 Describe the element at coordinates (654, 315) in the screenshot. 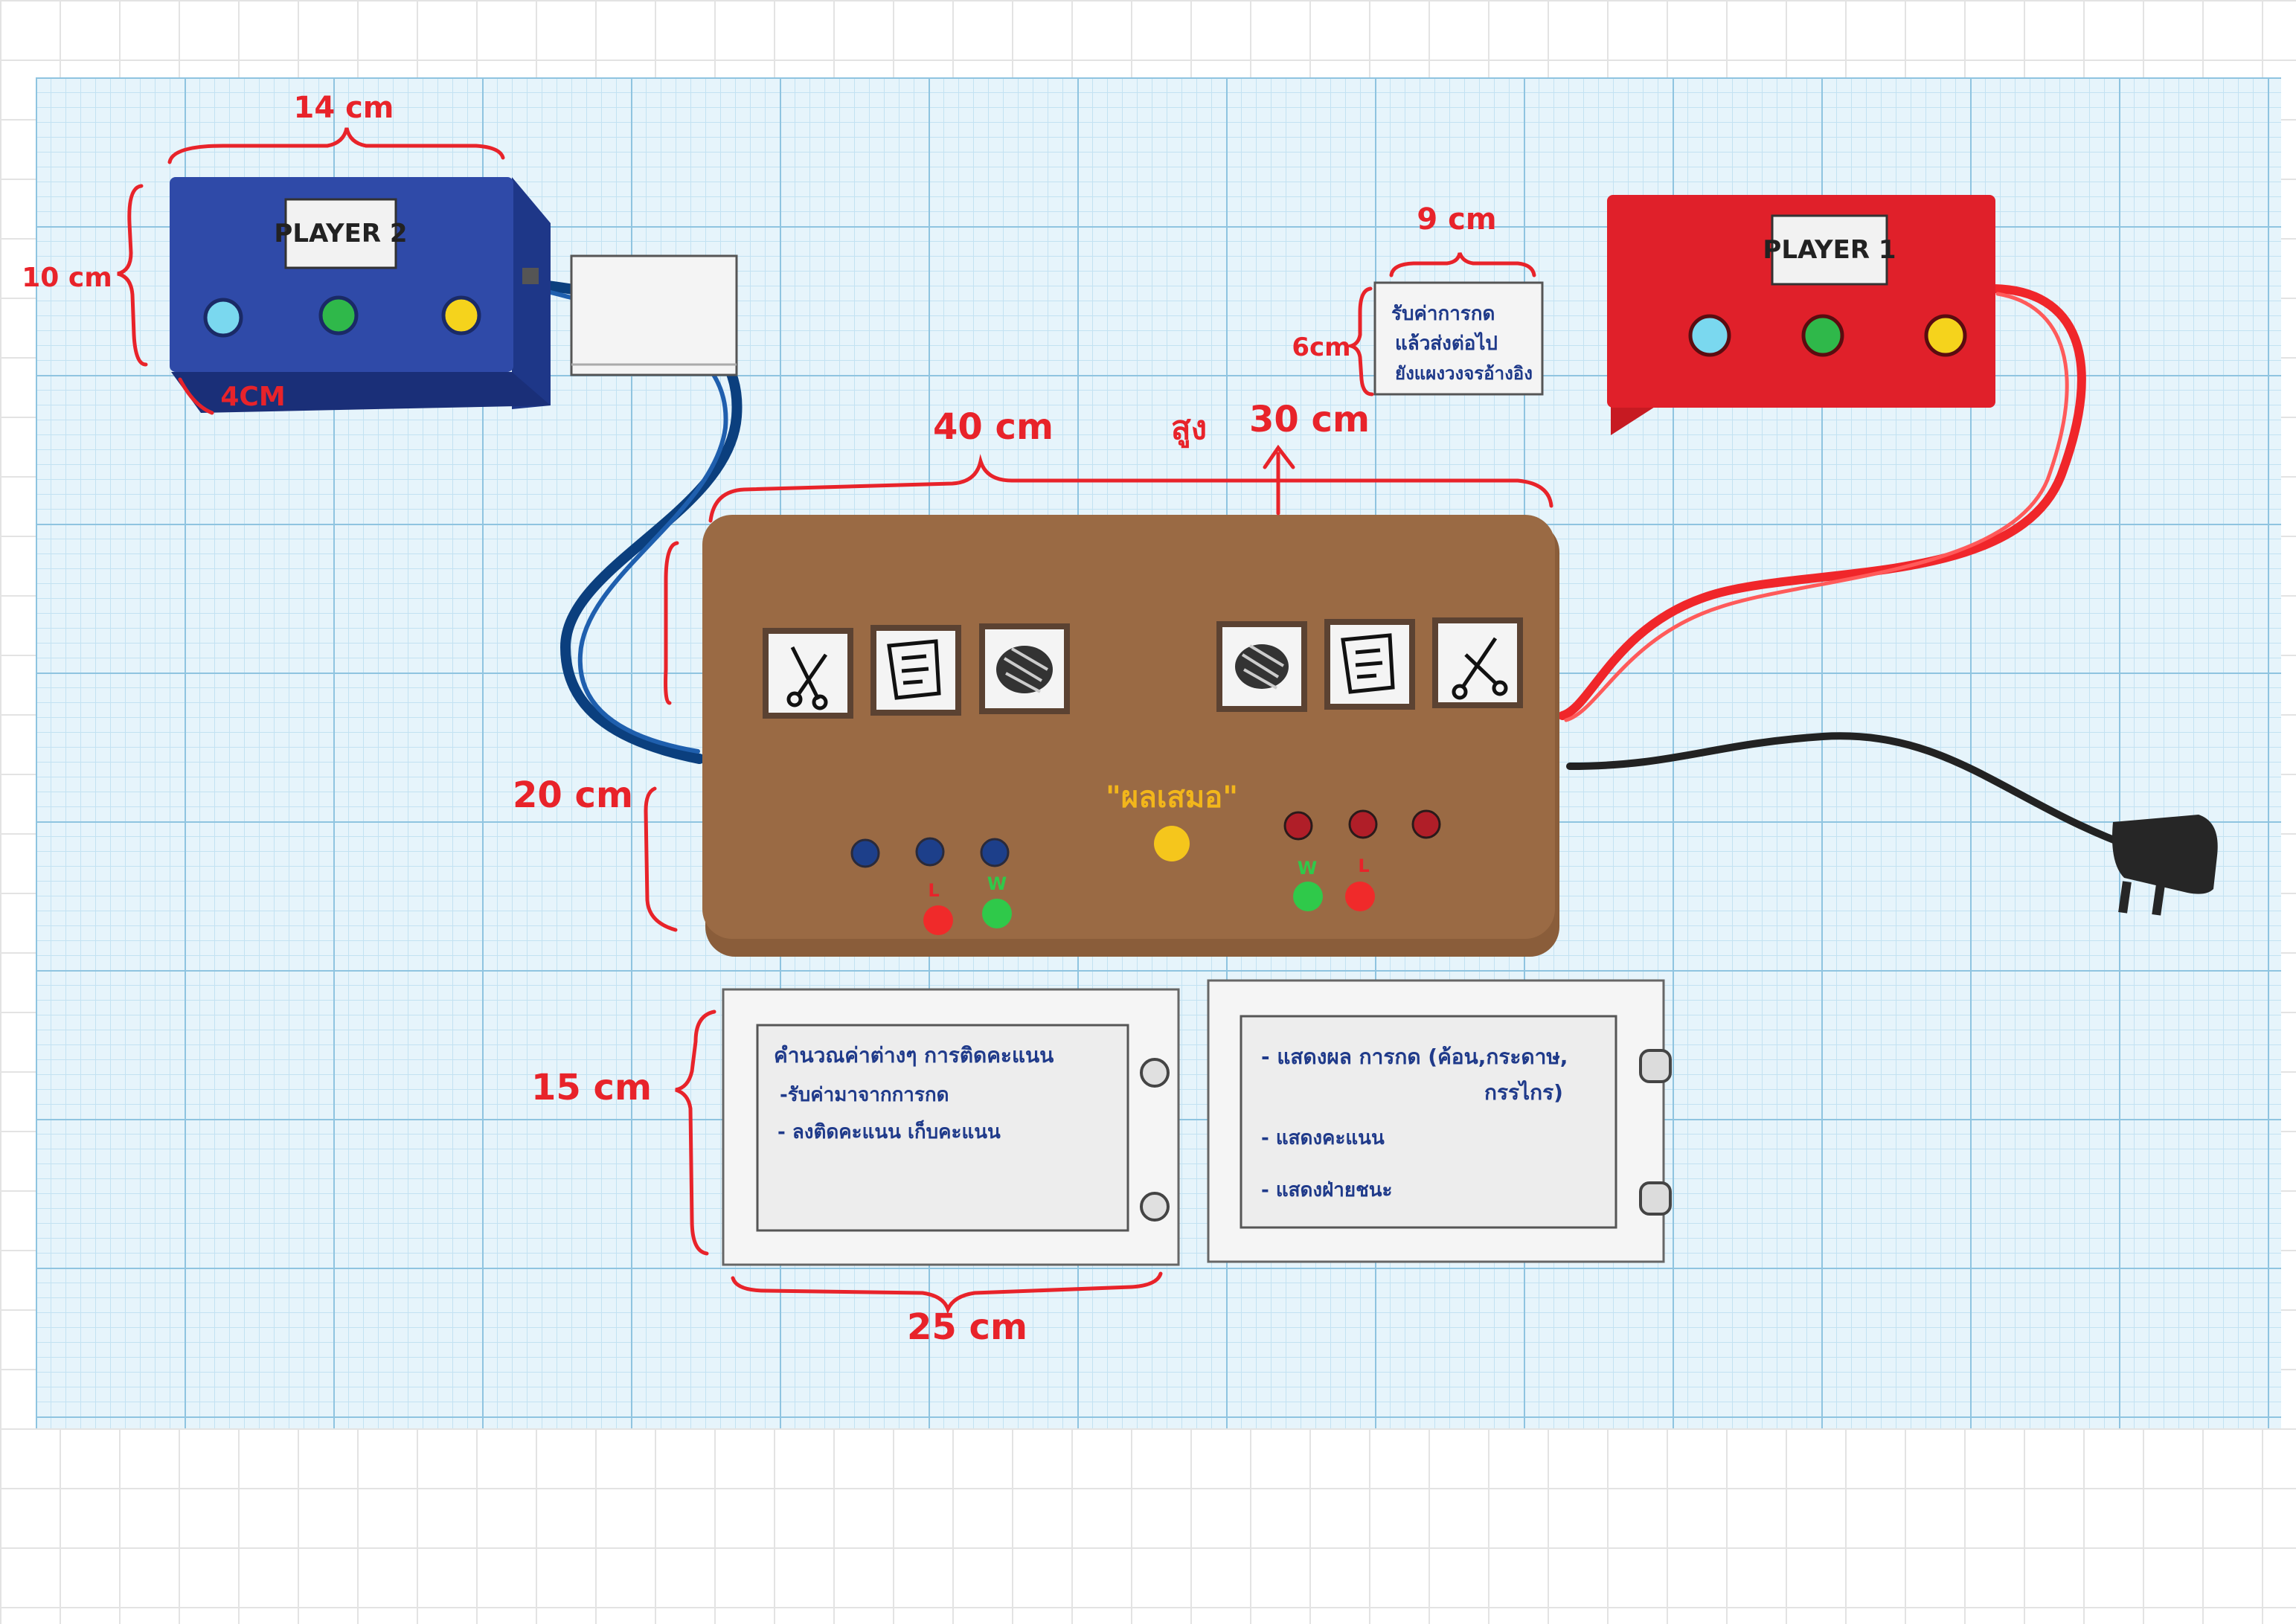

I see `connector-box` at that location.